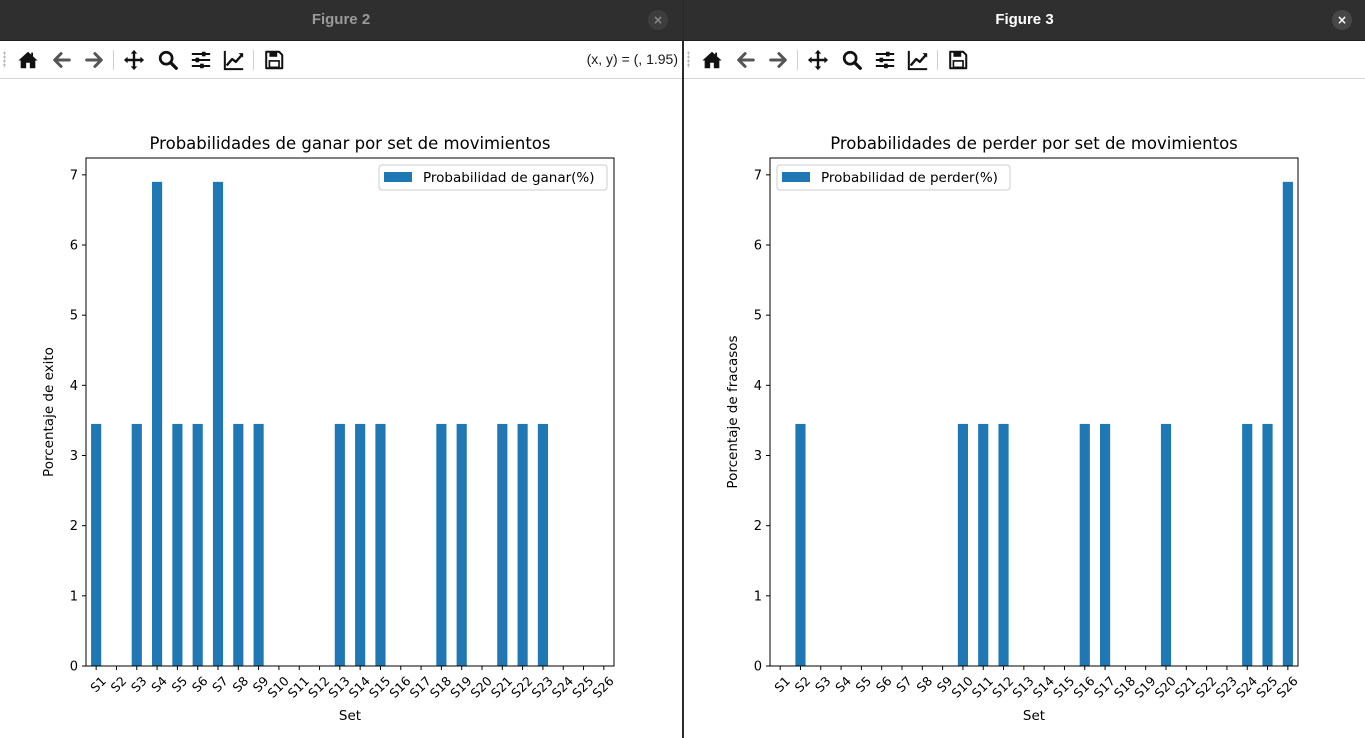 The image size is (1365, 738). What do you see at coordinates (1166, 544) in the screenshot?
I see `bar-S20` at bounding box center [1166, 544].